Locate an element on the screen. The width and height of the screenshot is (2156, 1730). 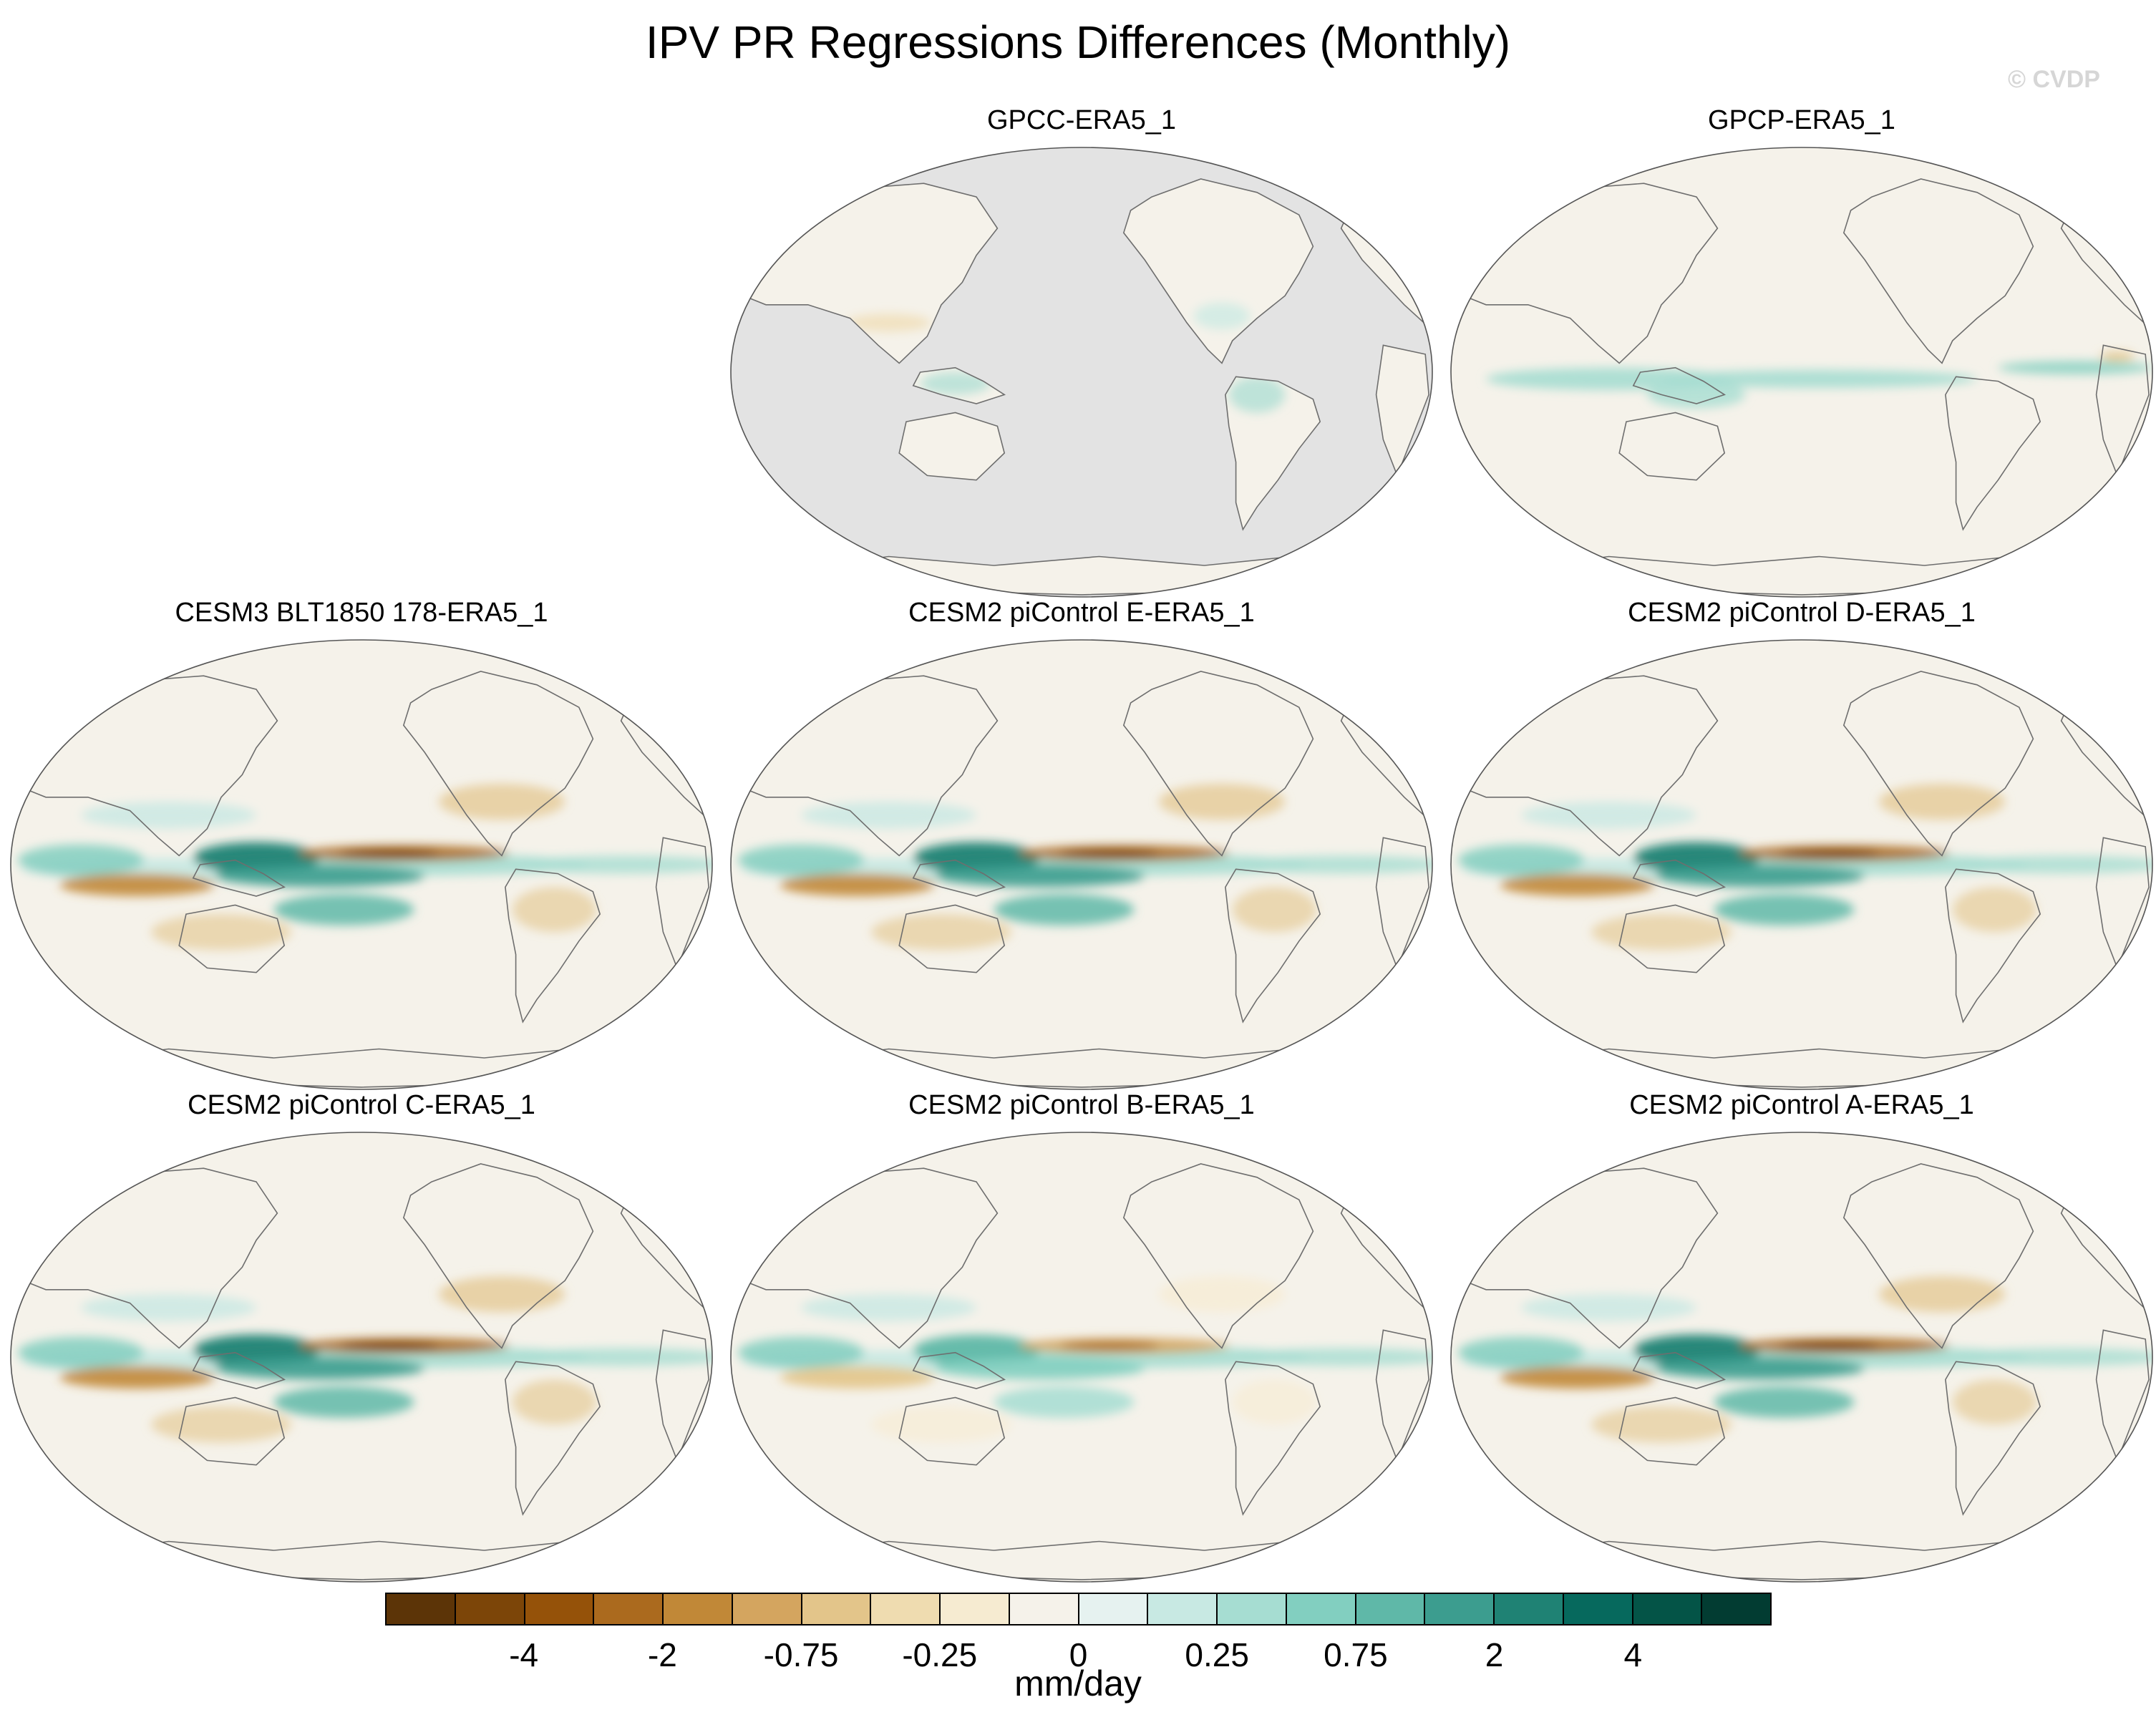
robinson-map-cesm3 is located at coordinates (362, 864).